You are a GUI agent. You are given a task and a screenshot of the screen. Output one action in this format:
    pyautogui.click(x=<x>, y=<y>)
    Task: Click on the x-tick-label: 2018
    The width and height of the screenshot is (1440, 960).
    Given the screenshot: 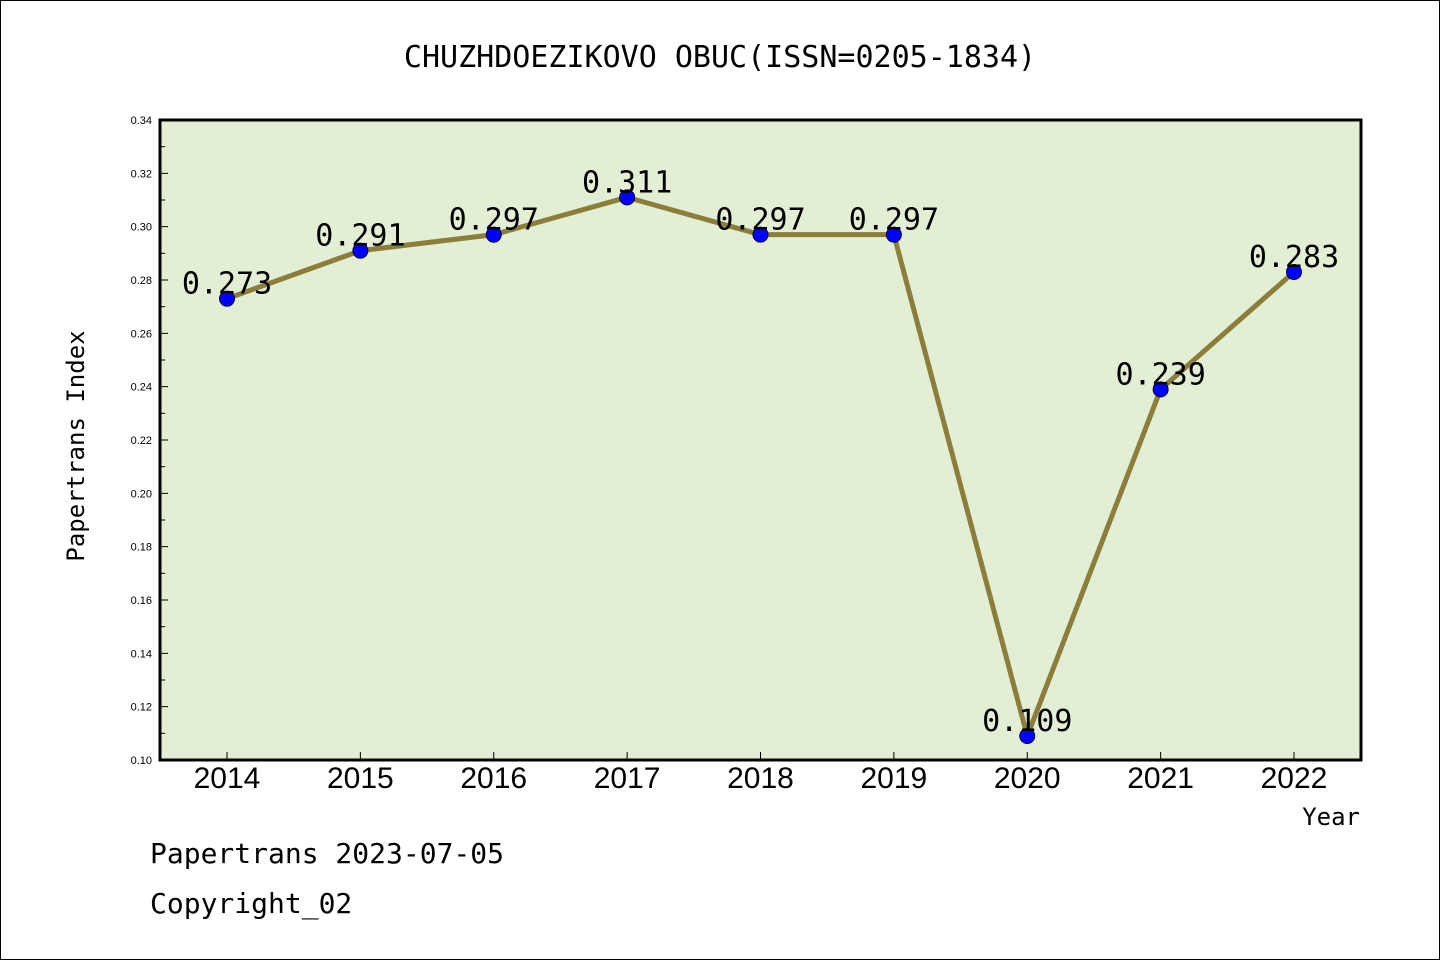 What is the action you would take?
    pyautogui.click(x=760, y=778)
    